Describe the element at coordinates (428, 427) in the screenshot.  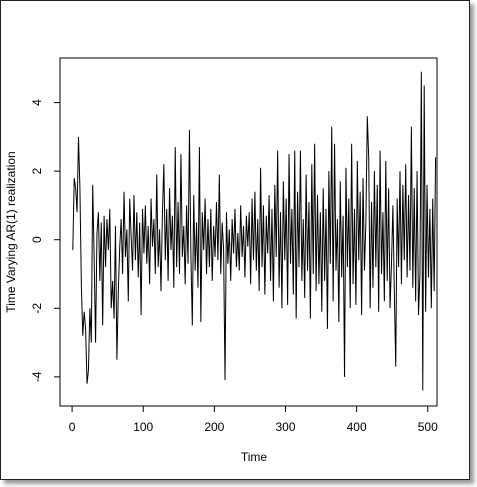
I see `x-tick-label: 500` at that location.